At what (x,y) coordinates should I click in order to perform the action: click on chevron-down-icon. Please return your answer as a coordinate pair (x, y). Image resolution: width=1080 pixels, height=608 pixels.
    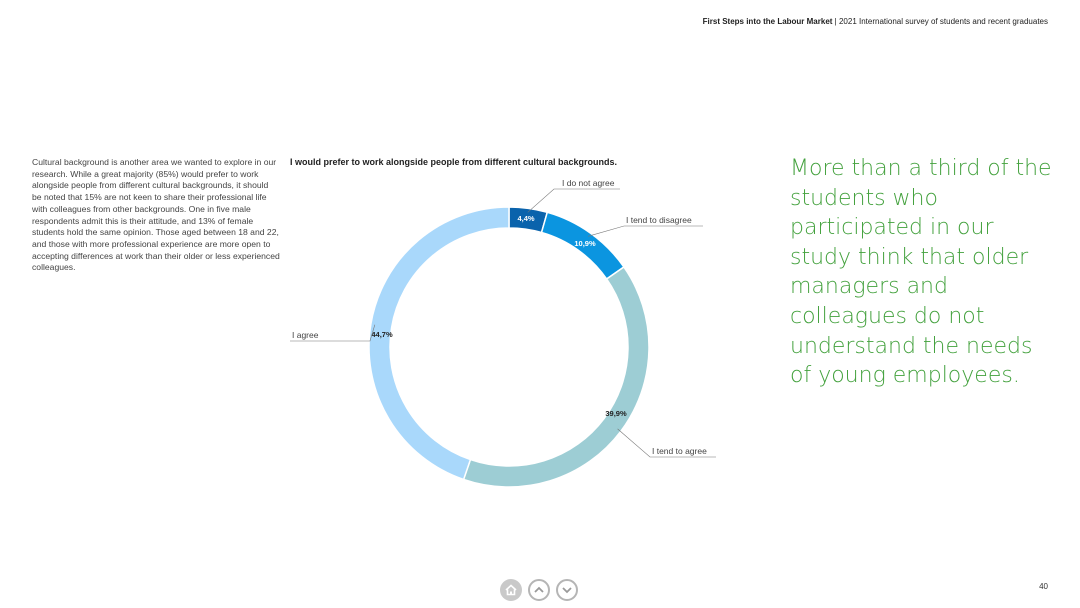
    Looking at the image, I should click on (567, 590).